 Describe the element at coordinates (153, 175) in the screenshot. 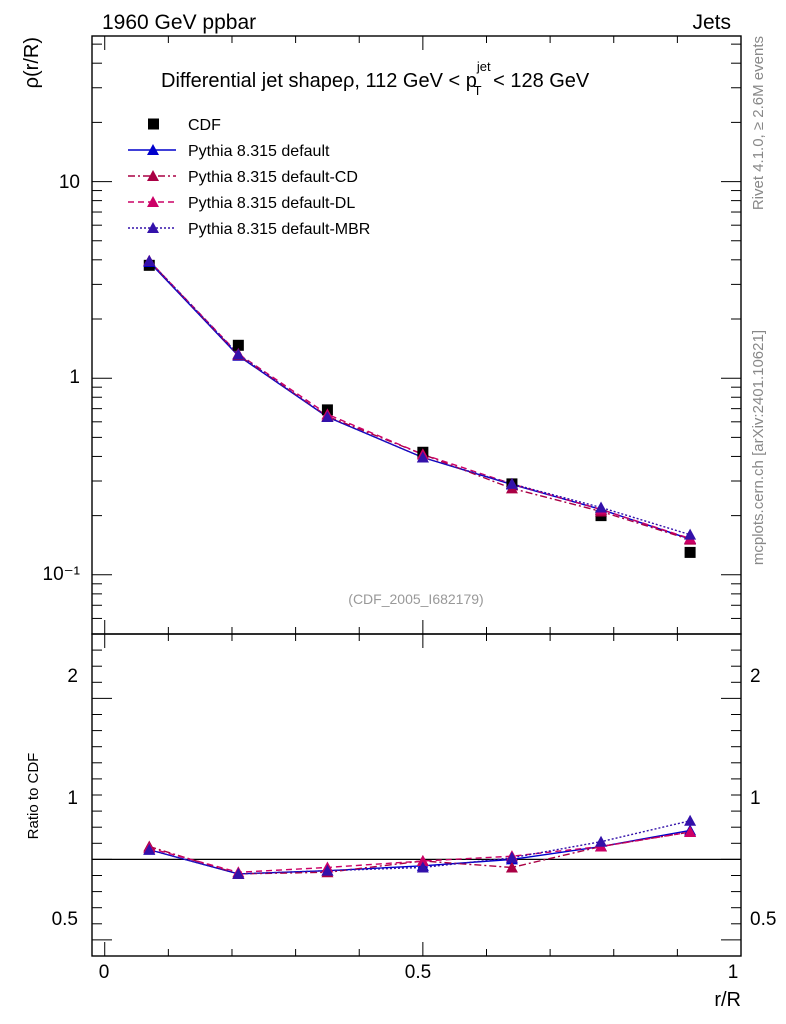

I see `legend-marker-cd` at that location.